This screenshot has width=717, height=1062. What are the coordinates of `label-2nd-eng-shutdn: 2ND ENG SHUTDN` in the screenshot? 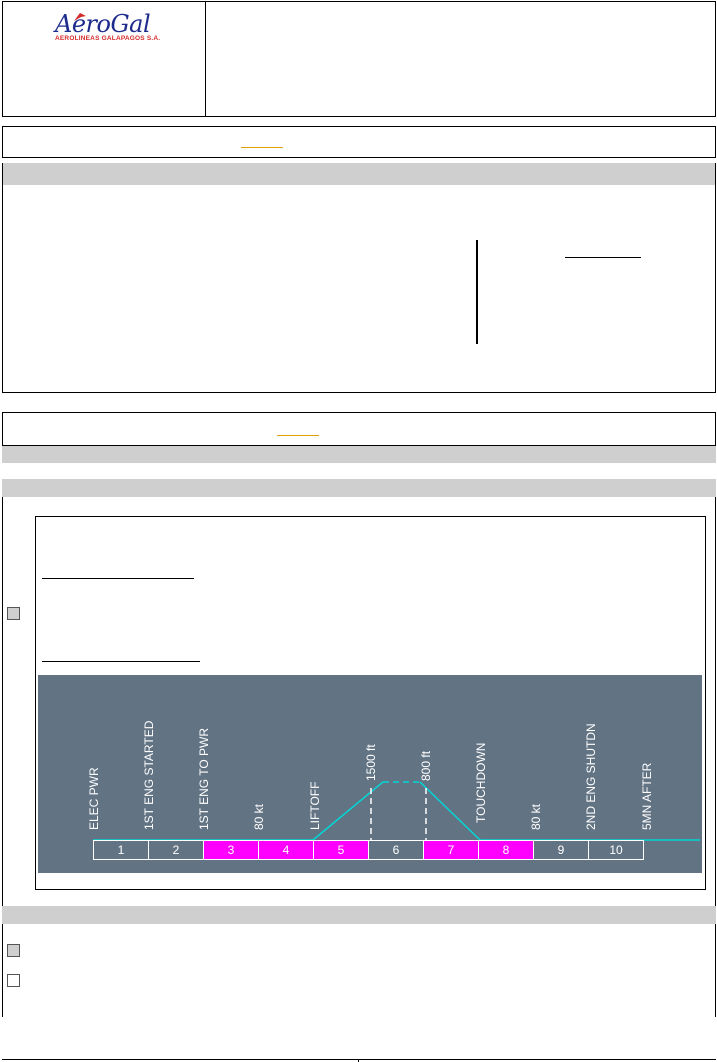 It's located at (591, 776).